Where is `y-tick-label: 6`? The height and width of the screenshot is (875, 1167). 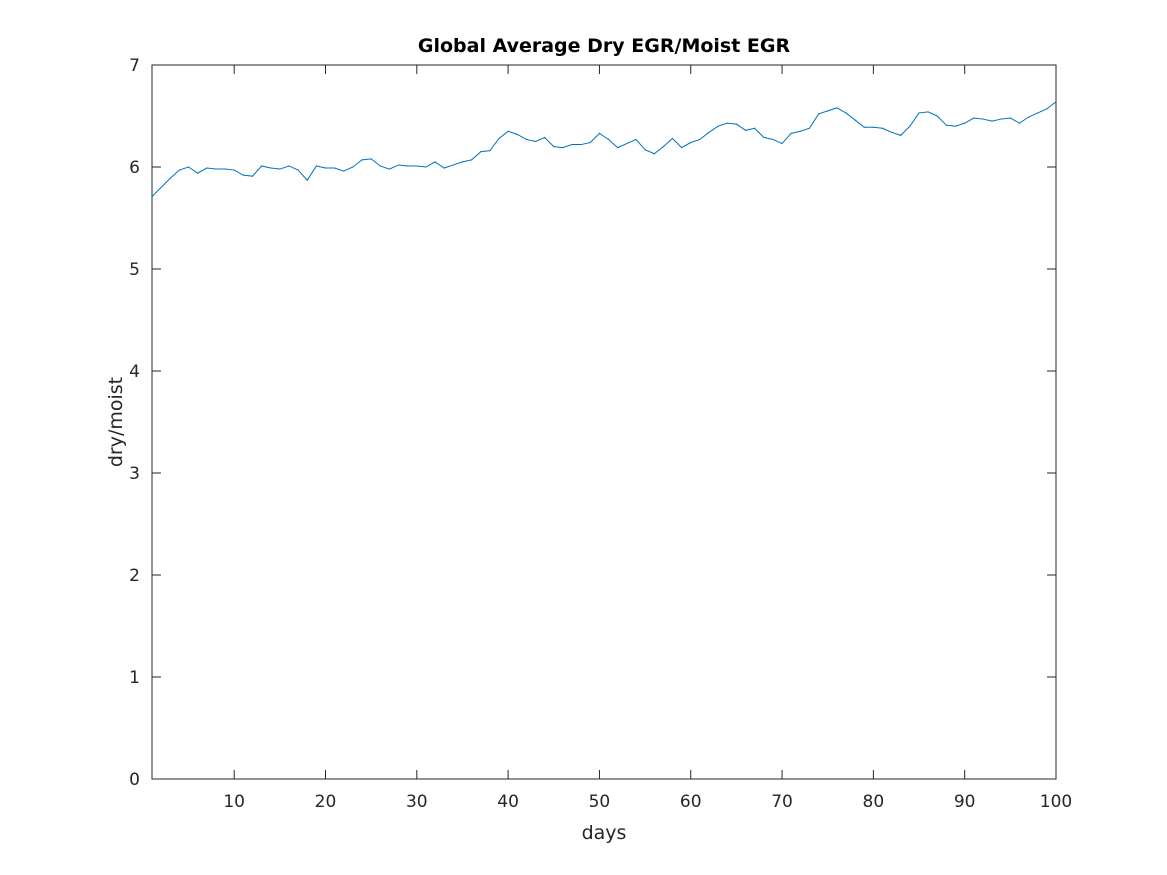 y-tick-label: 6 is located at coordinates (134, 168).